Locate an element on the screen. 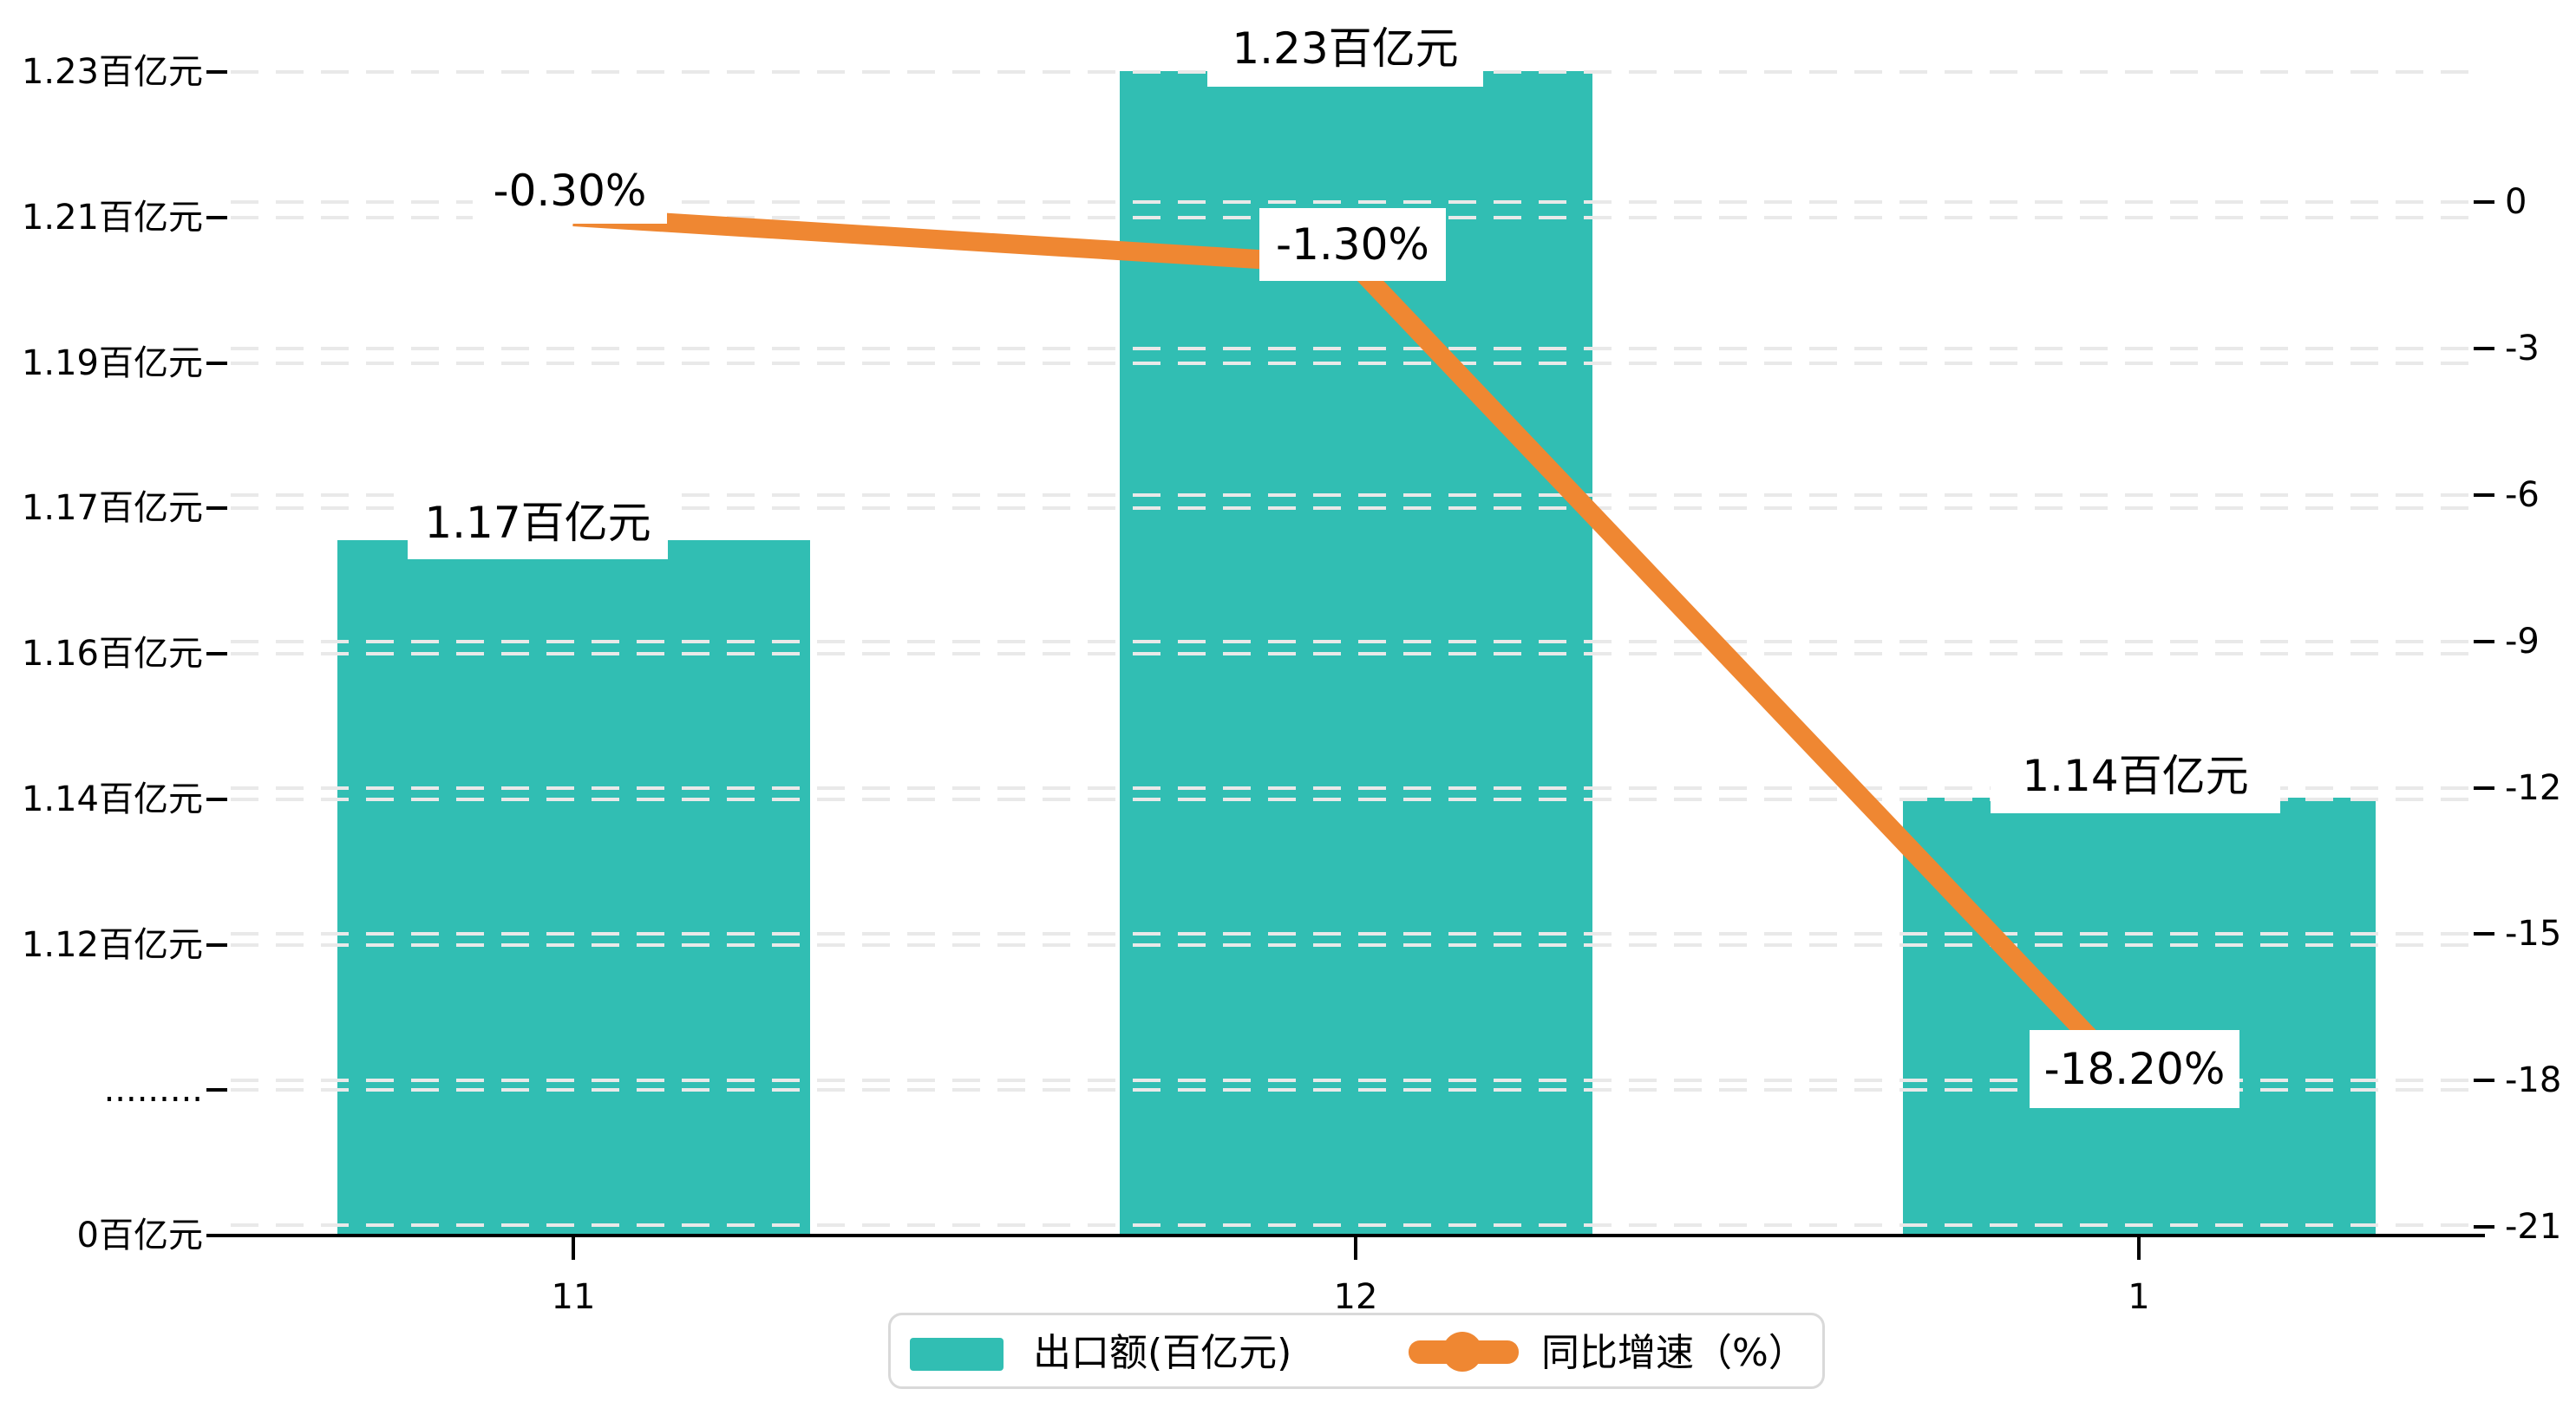 Image resolution: width=2576 pixels, height=1415 pixels. left-axis-label: 1.23百亿元 is located at coordinates (112, 72).